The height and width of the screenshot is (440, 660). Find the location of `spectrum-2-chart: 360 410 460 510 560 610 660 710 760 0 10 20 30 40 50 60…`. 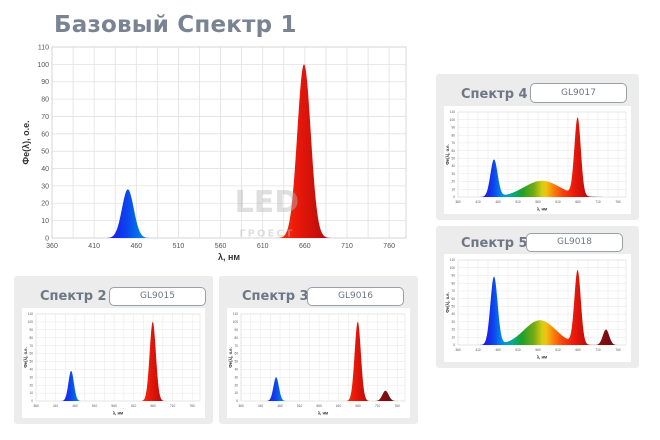

spectrum-2-chart: 360 410 460 510 560 610 660 710 760 0 10 20 30 40 50 60… is located at coordinates (112, 363).